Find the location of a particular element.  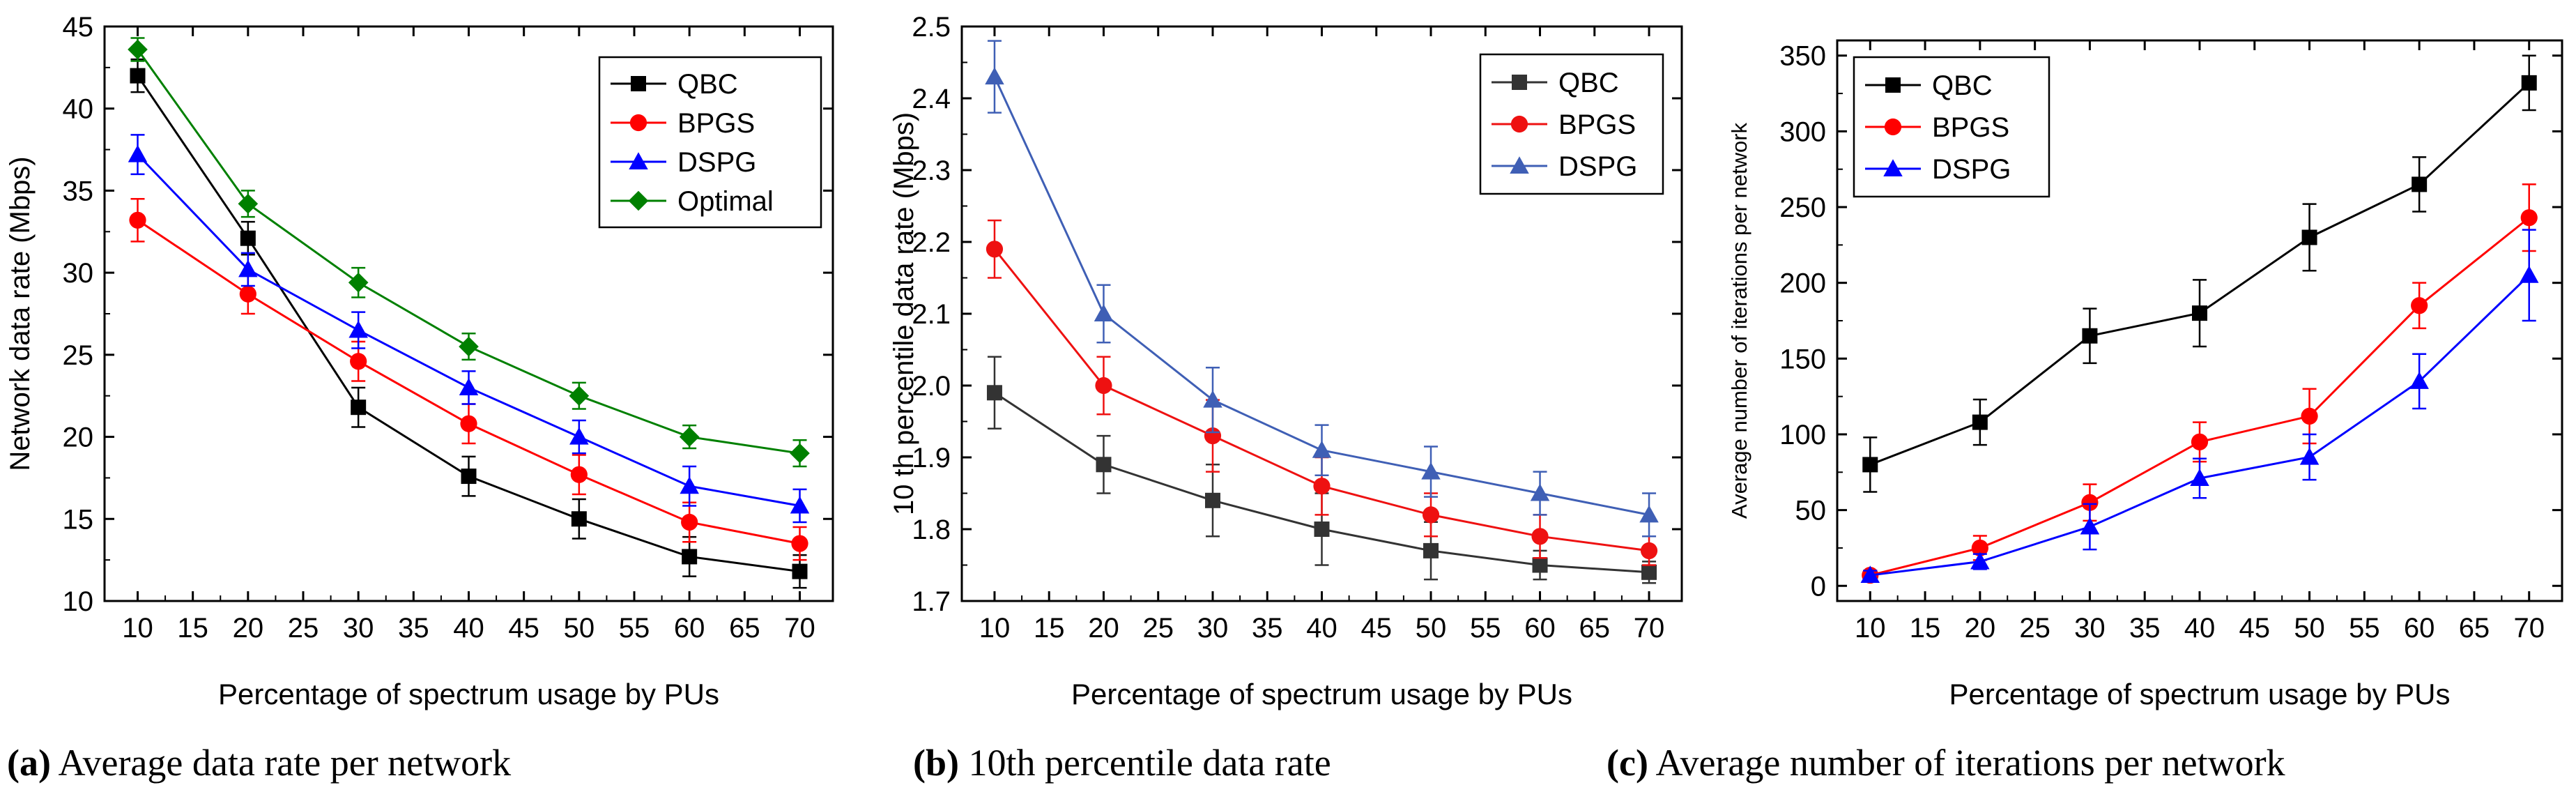

y-tick-label: 0 is located at coordinates (1819, 587).